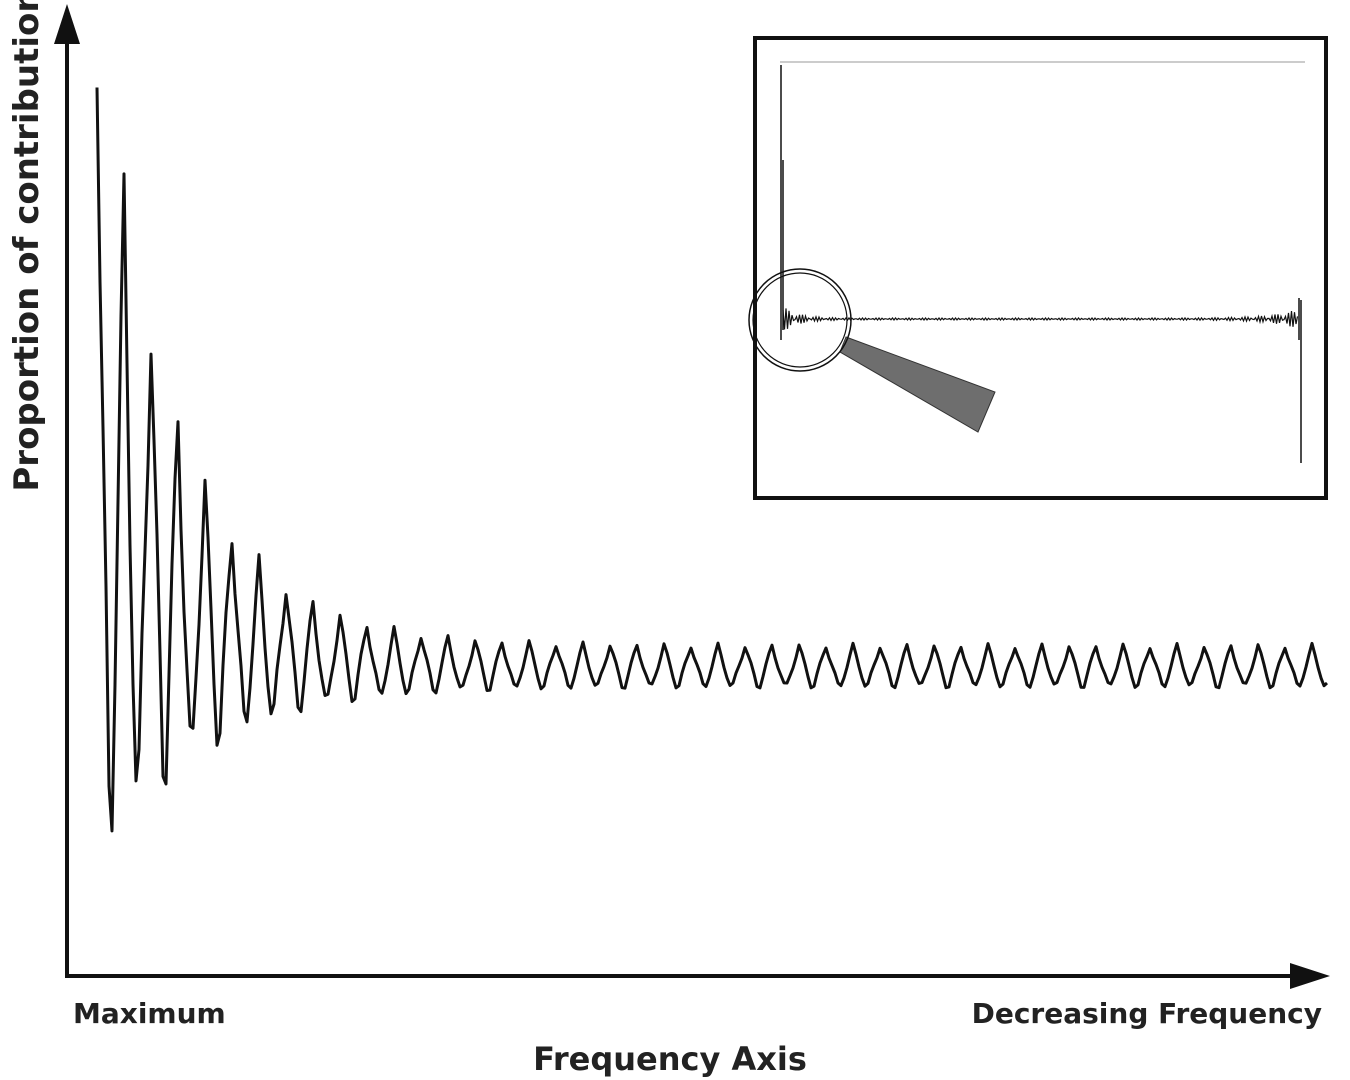  What do you see at coordinates (27, 246) in the screenshot?
I see `y-axis-label: Proportion of contribution` at bounding box center [27, 246].